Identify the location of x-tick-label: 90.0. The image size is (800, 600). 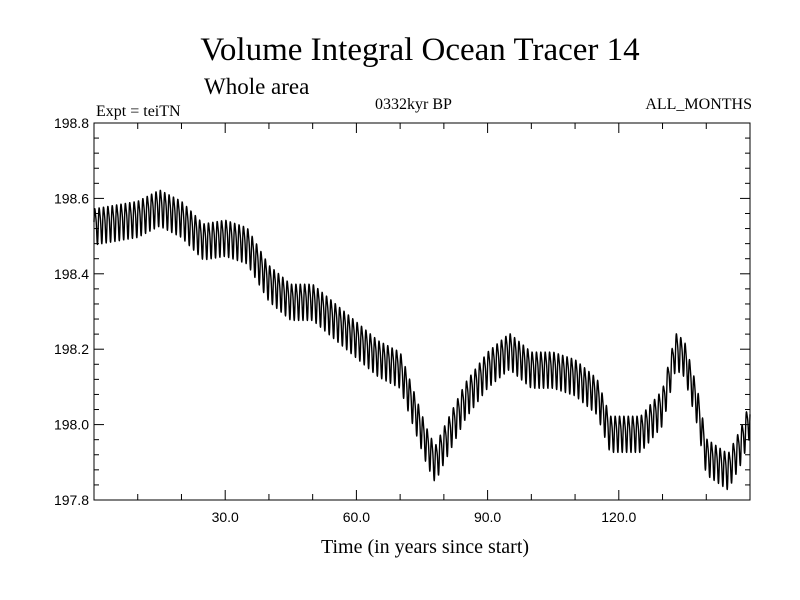
(487, 517).